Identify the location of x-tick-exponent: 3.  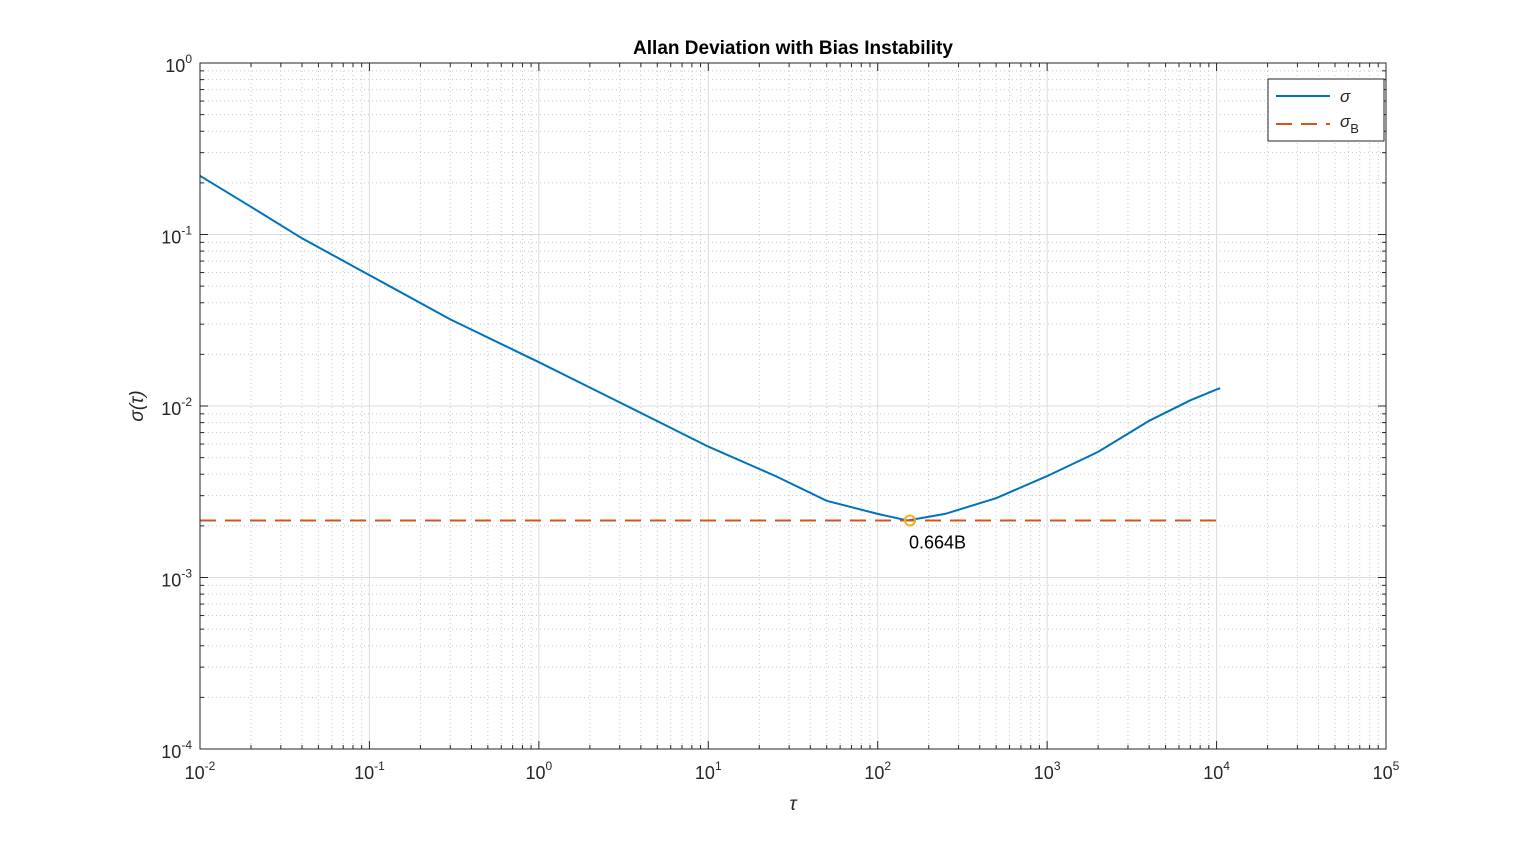
(1057, 766).